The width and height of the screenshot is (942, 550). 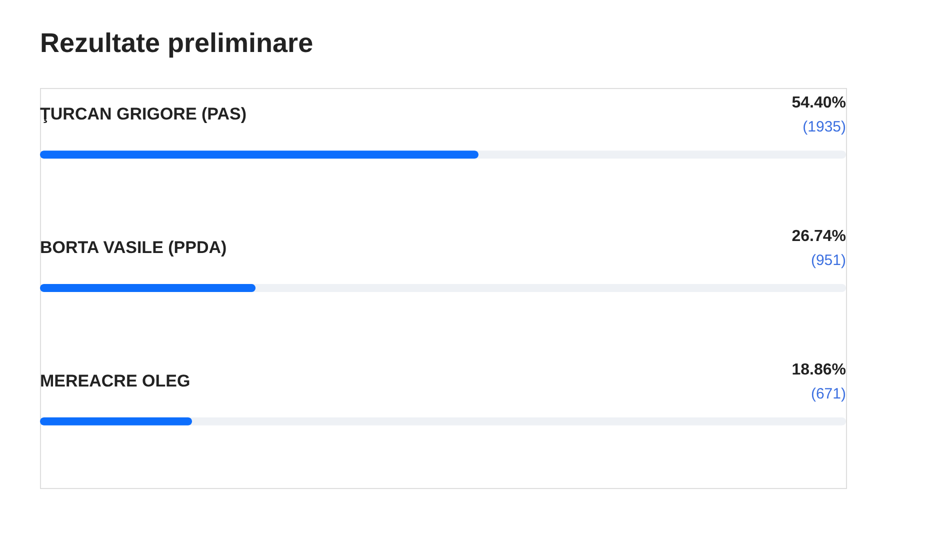 I want to click on chart-title: Rezultate preliminare, so click(x=177, y=43).